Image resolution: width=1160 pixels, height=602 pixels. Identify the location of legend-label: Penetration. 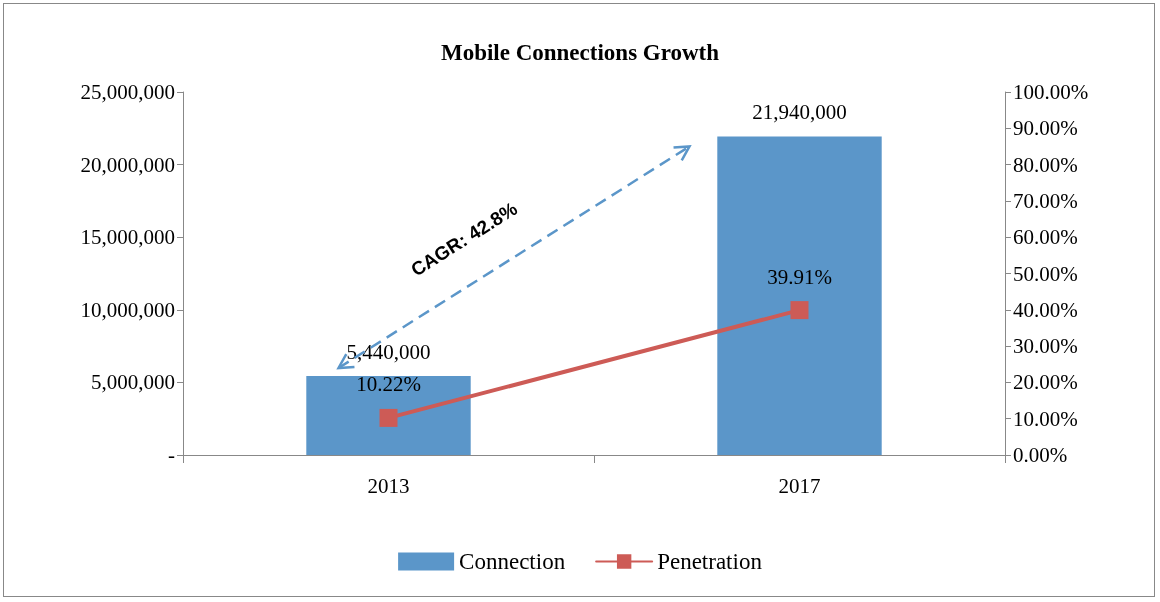
(710, 561).